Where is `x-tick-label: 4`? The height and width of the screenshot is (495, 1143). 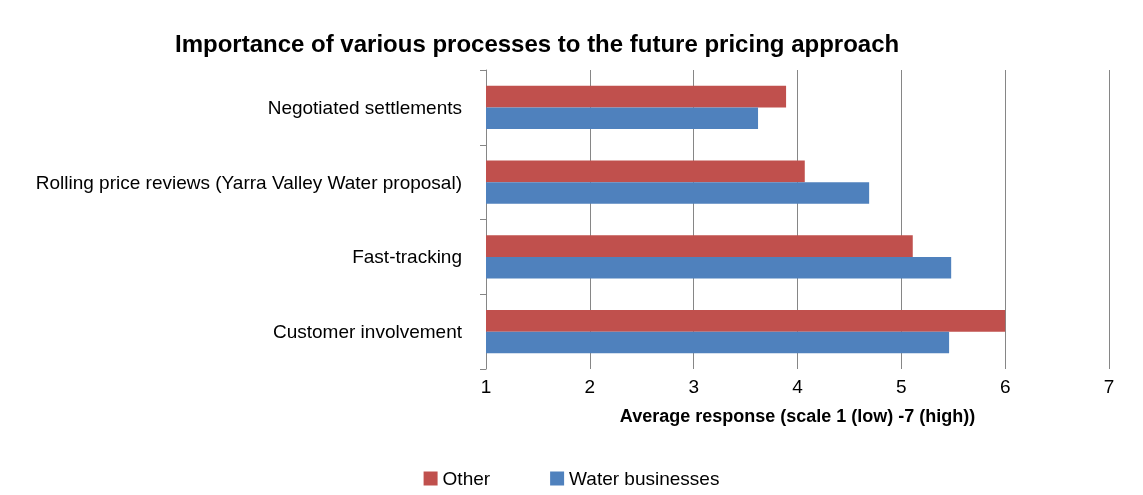 x-tick-label: 4 is located at coordinates (798, 386).